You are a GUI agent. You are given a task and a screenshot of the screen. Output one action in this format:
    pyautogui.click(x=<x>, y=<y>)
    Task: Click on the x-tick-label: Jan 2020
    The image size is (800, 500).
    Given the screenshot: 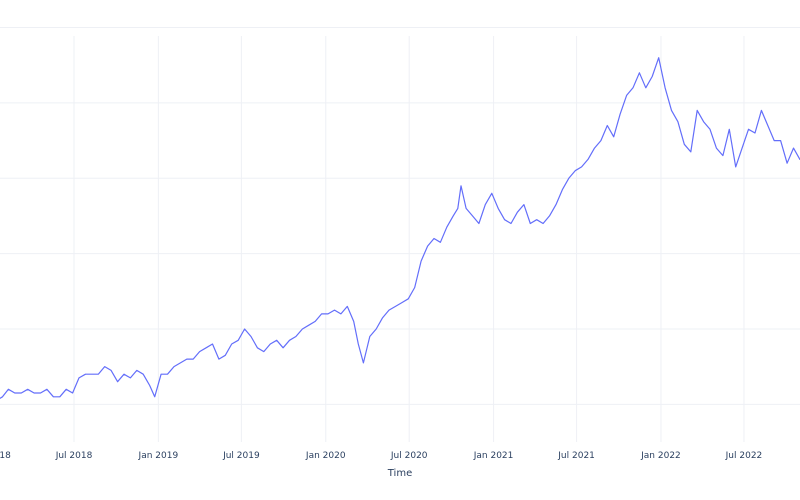 What is the action you would take?
    pyautogui.click(x=325, y=456)
    